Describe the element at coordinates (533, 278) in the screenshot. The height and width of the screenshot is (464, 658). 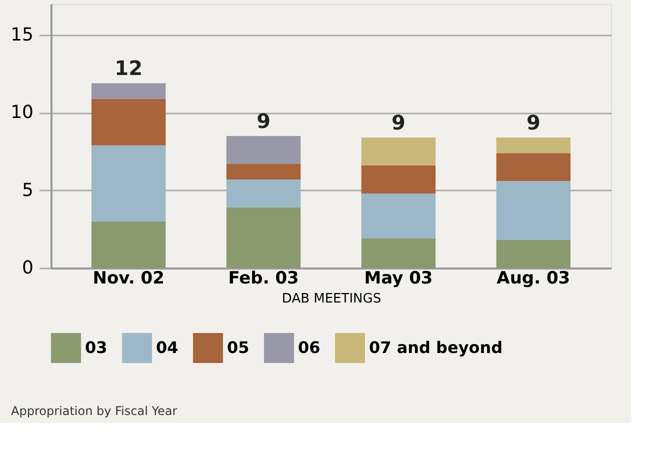
I see `x-tick-label: Aug. 03` at that location.